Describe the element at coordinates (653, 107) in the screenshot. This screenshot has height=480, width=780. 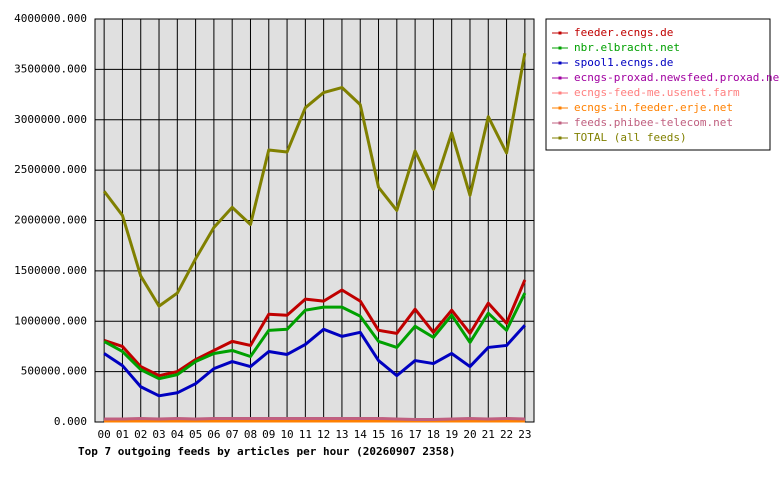
I see `legend-label: ecngs-in.feeder.erje.net` at that location.